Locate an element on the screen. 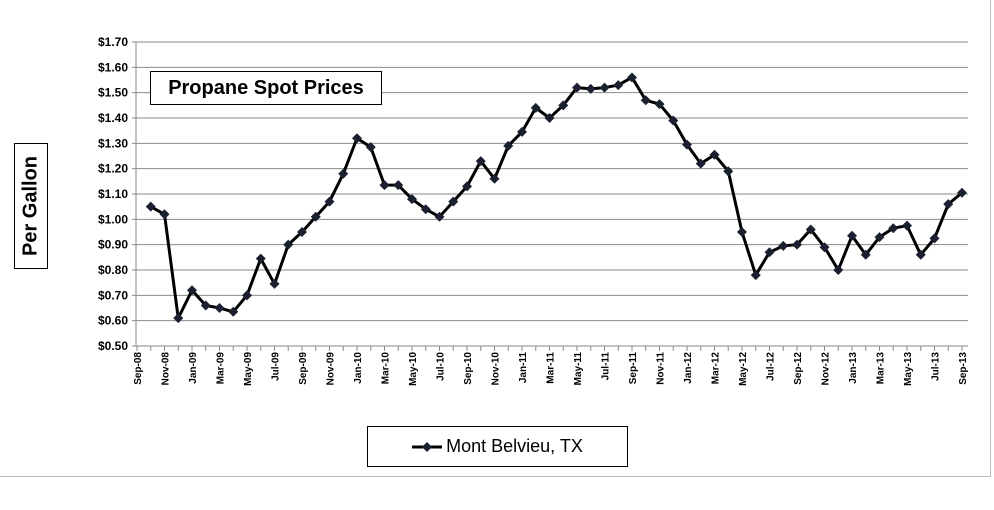 The width and height of the screenshot is (994, 510). x-tick-label: May-09 is located at coordinates (248, 369).